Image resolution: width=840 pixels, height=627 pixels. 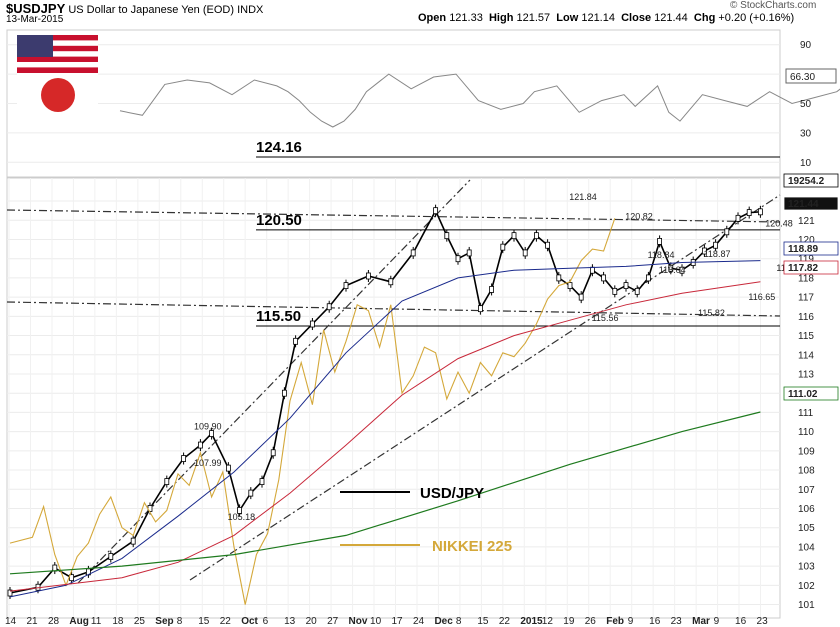 I want to click on low-value: 121.14, so click(x=598, y=18).